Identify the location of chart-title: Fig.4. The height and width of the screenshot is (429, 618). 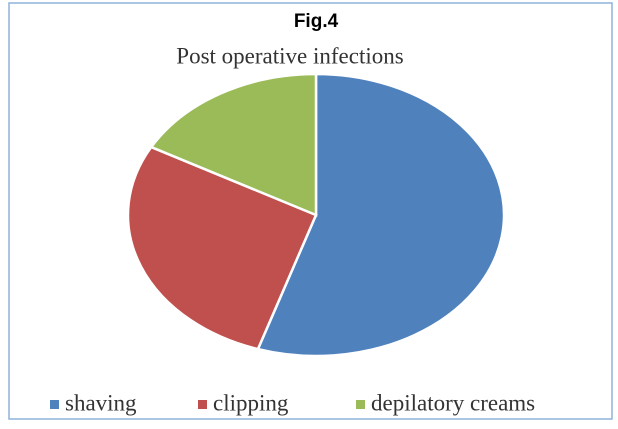
(316, 21).